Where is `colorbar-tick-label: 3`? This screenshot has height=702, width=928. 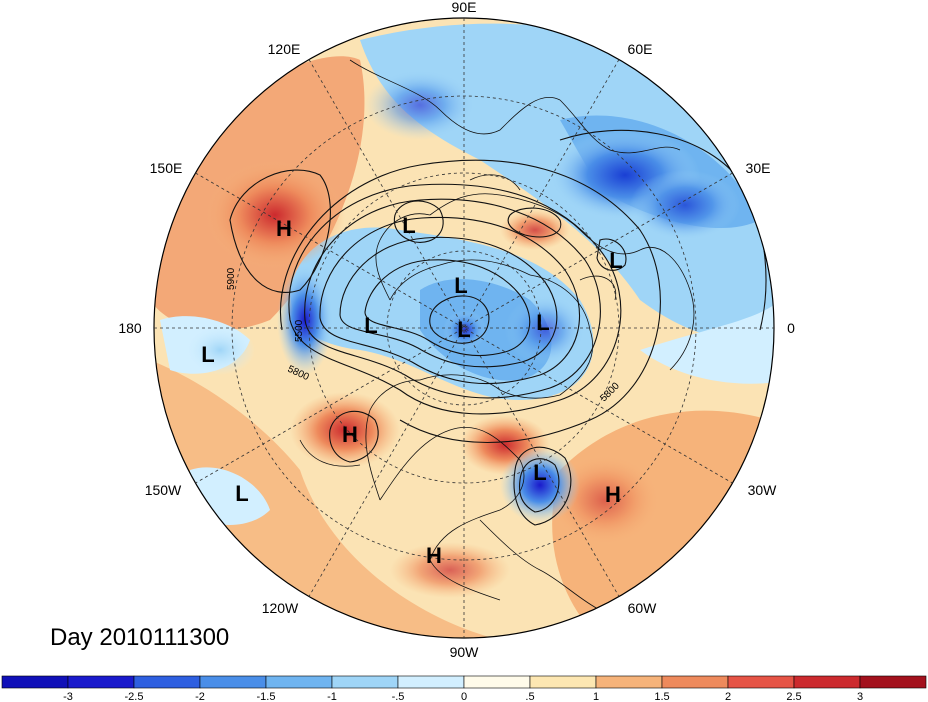 colorbar-tick-label: 3 is located at coordinates (860, 696).